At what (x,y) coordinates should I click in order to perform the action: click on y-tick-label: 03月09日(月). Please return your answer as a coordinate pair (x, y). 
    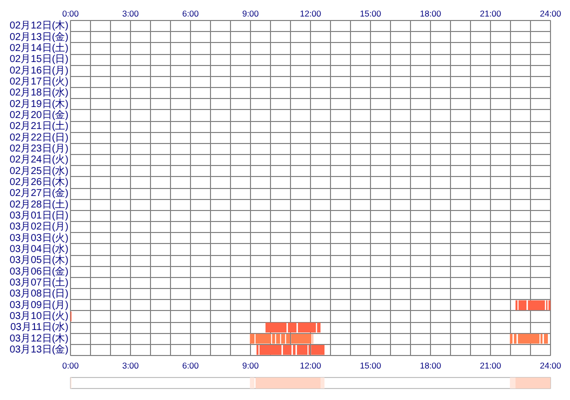
    Looking at the image, I should click on (39, 305).